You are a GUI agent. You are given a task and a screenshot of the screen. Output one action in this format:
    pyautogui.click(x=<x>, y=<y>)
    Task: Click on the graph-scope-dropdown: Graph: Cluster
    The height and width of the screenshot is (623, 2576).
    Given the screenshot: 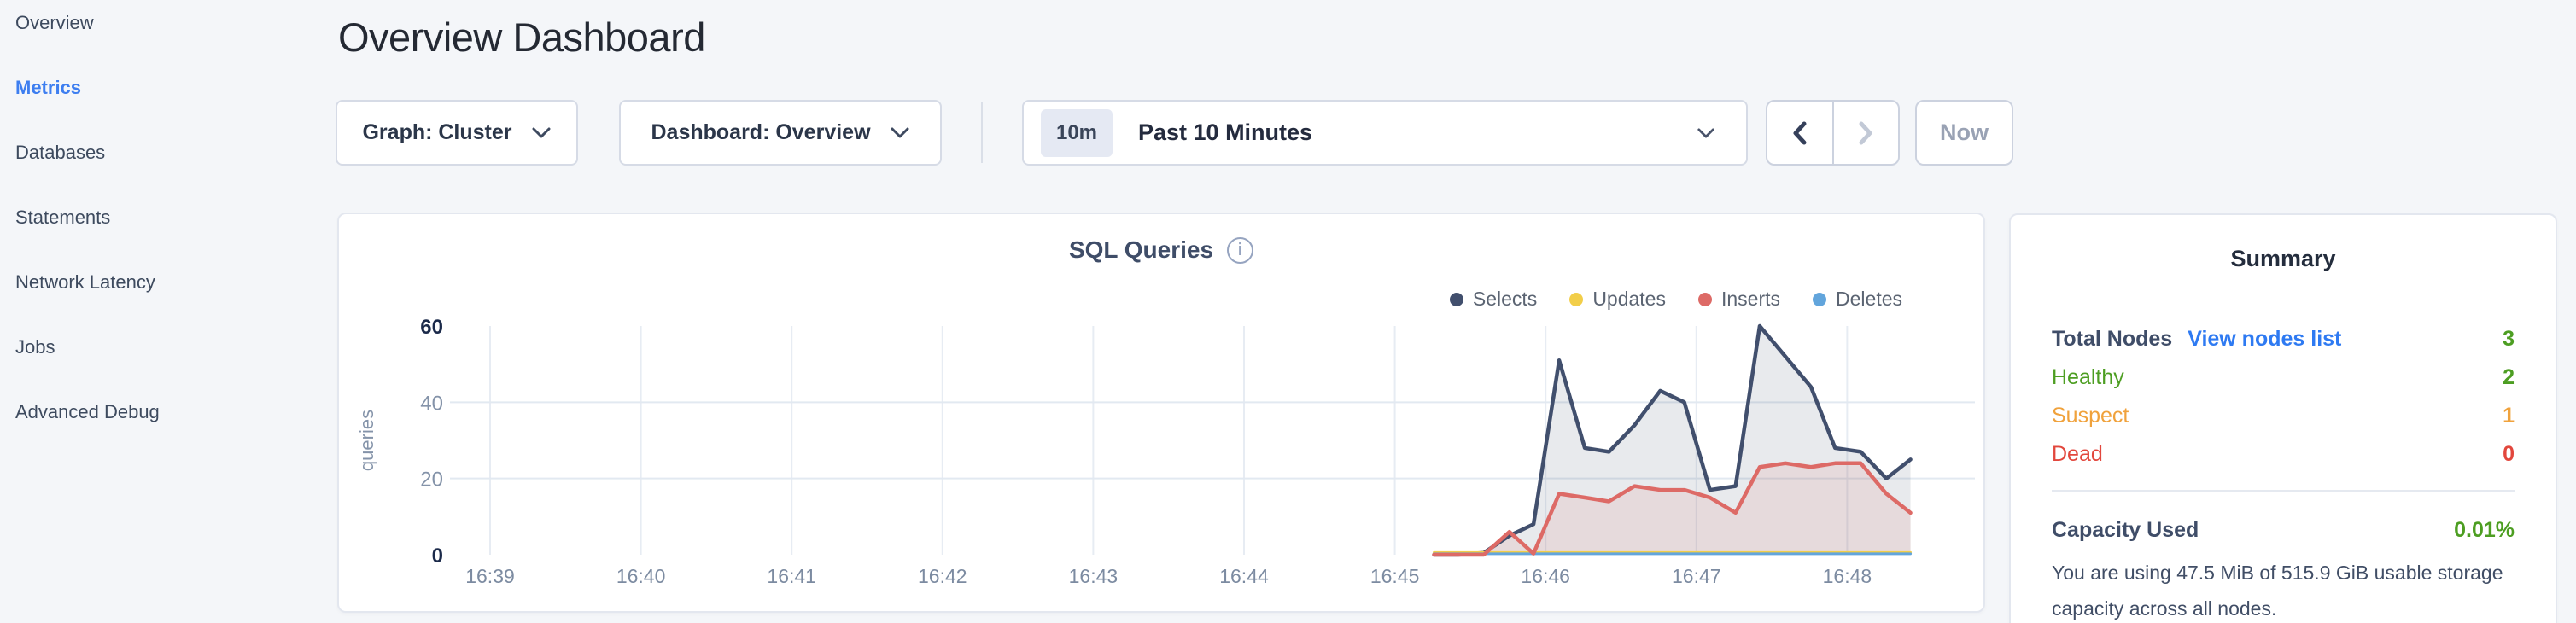 What is the action you would take?
    pyautogui.click(x=457, y=133)
    